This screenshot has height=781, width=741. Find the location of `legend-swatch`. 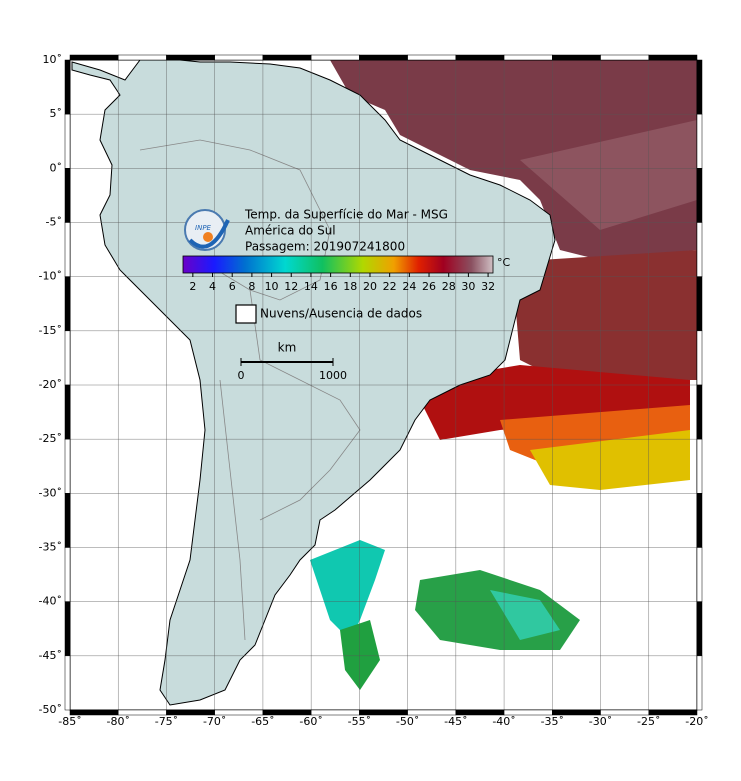

legend-swatch is located at coordinates (246, 314).